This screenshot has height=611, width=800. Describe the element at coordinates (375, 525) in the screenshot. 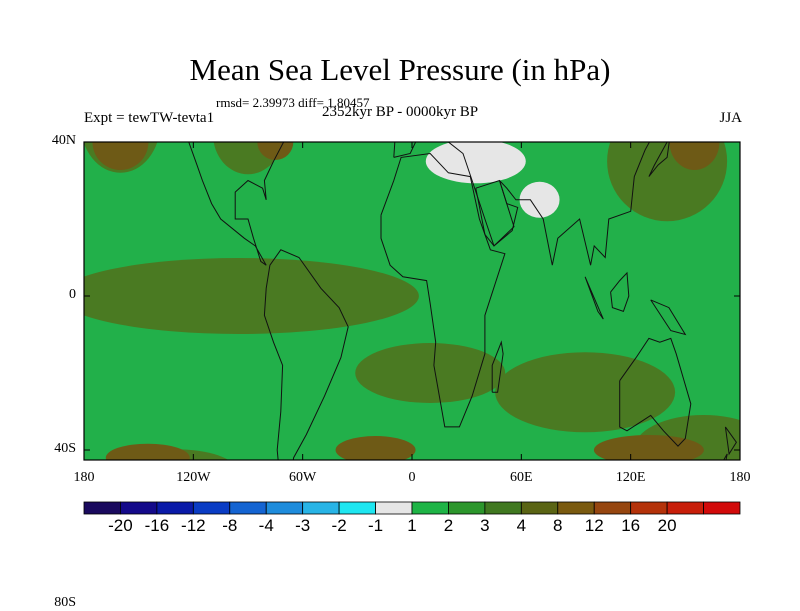

I see `colorbar-tick-label: -1` at that location.